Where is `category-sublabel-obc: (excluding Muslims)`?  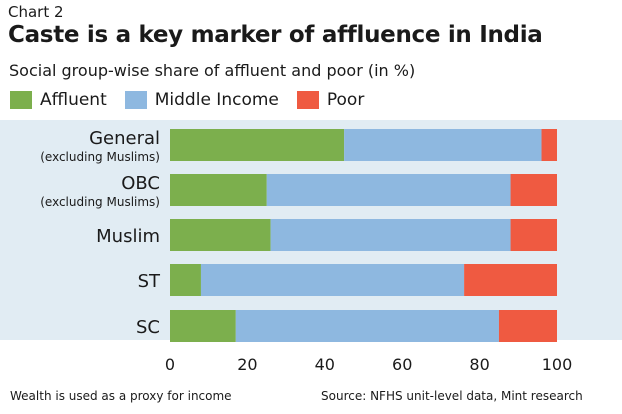 category-sublabel-obc: (excluding Muslims) is located at coordinates (100, 202).